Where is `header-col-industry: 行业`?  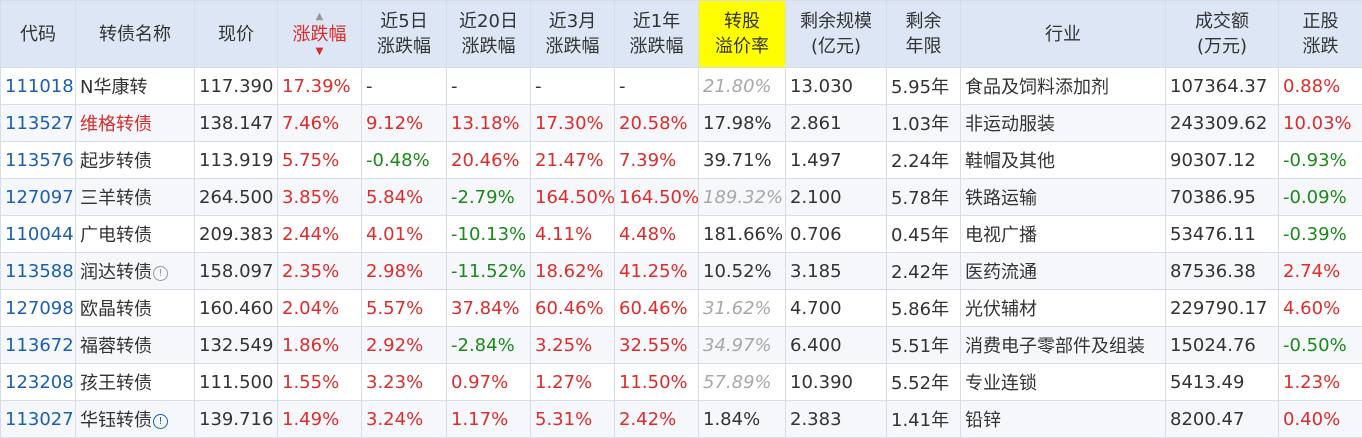 header-col-industry: 行业 is located at coordinates (1063, 34).